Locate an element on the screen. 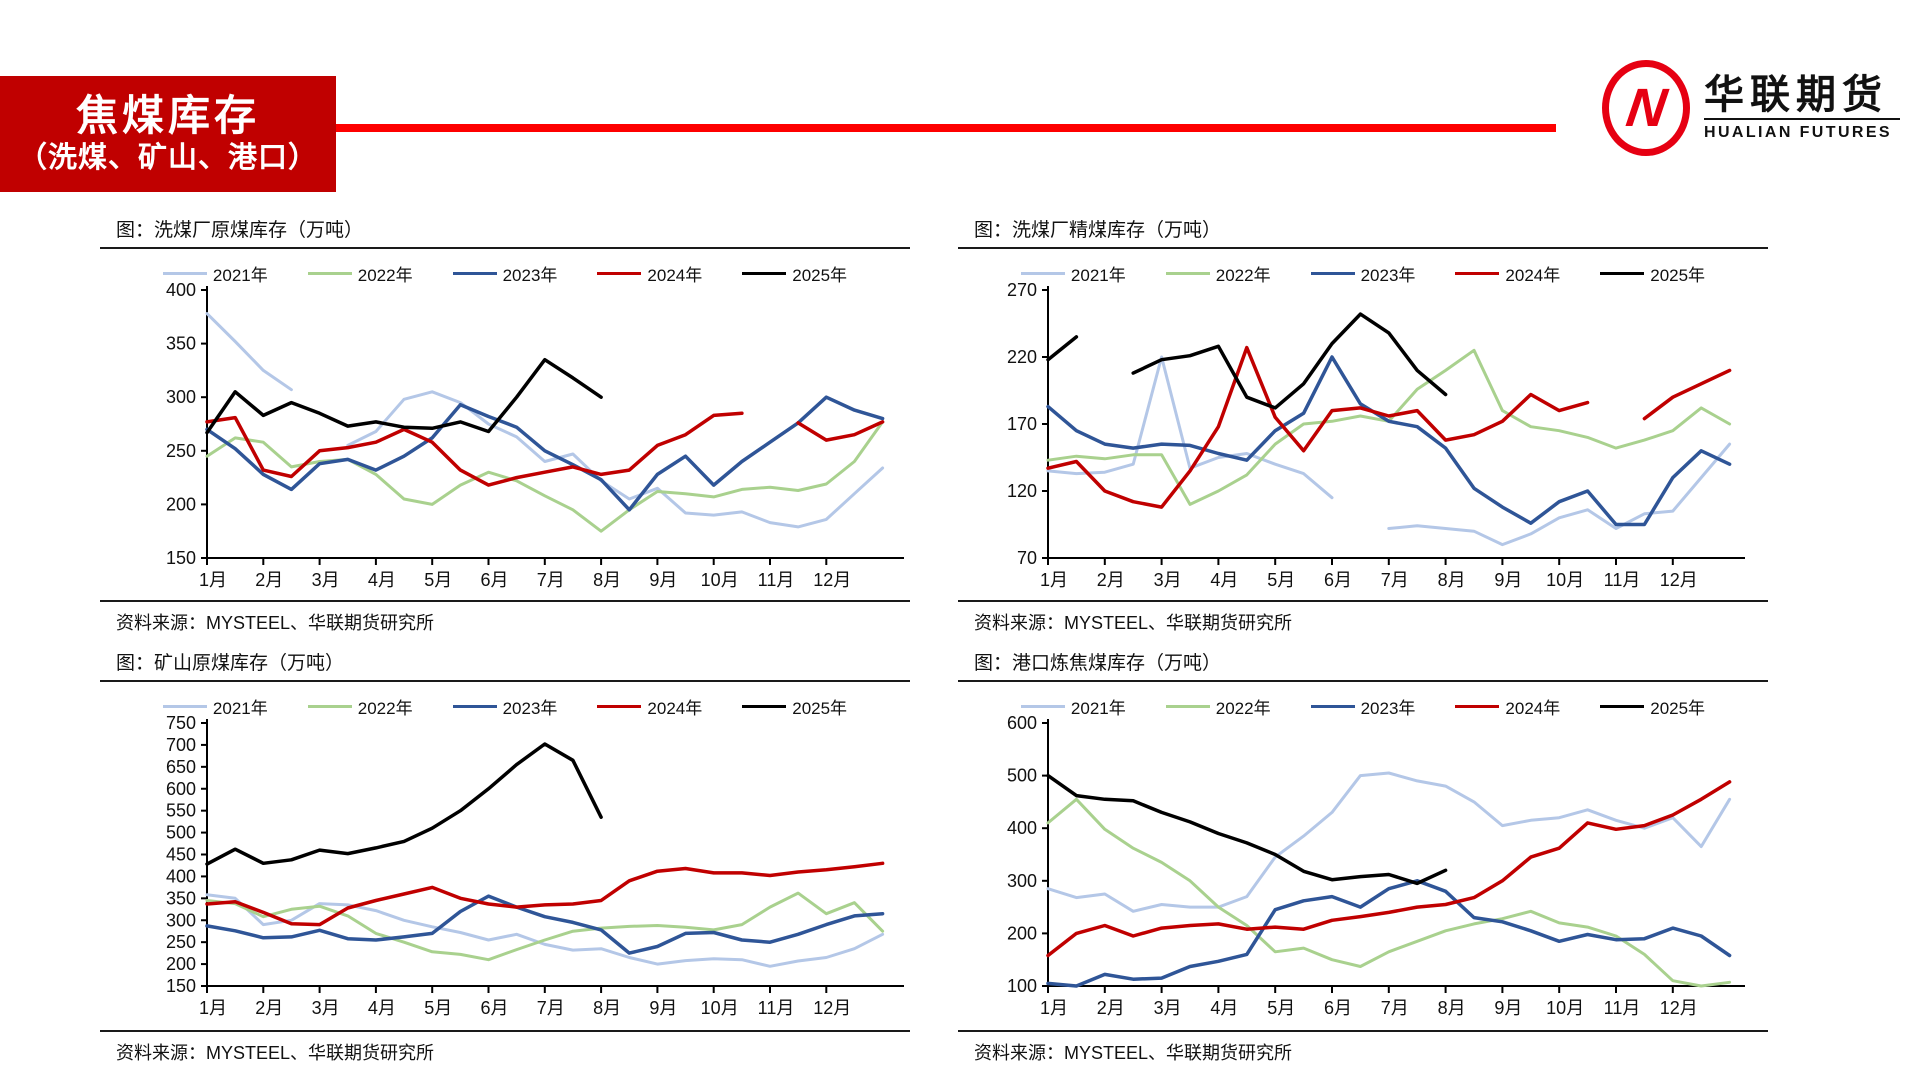  svg-text: 700 is located at coordinates (181, 745).